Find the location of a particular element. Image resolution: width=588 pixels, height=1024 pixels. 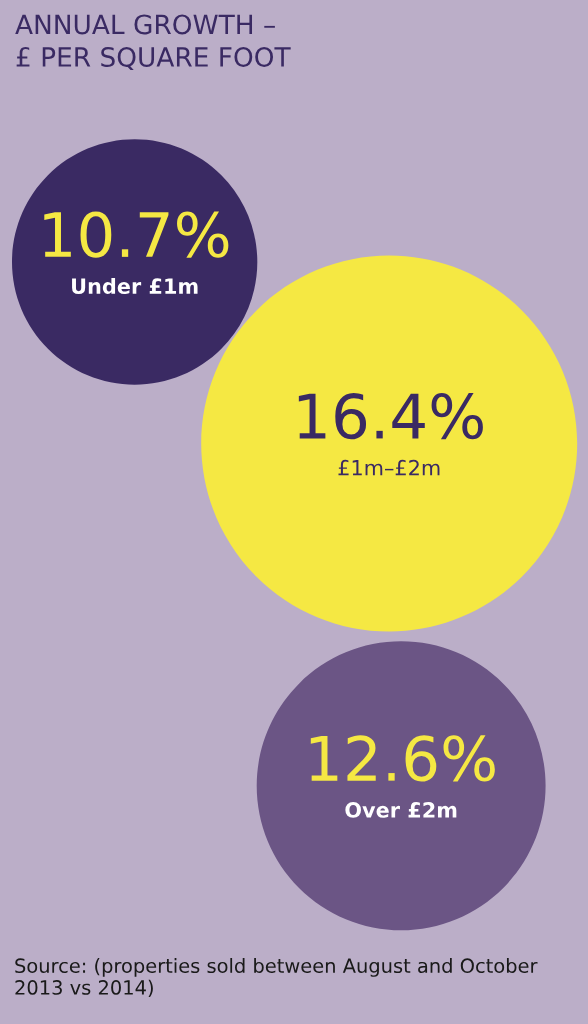

data-label: 10.7% is located at coordinates (136, 234).